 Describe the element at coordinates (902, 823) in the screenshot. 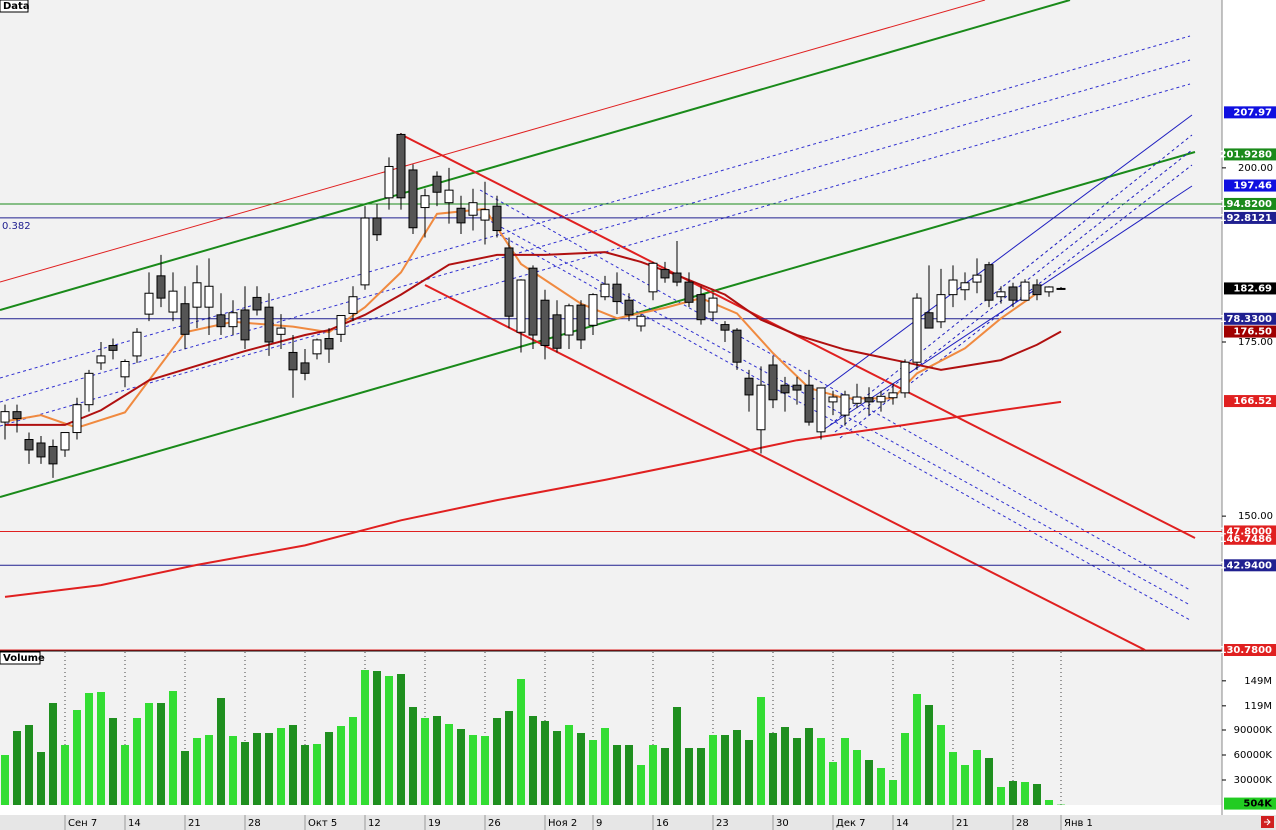

I see `x-tick-label: 14` at that location.